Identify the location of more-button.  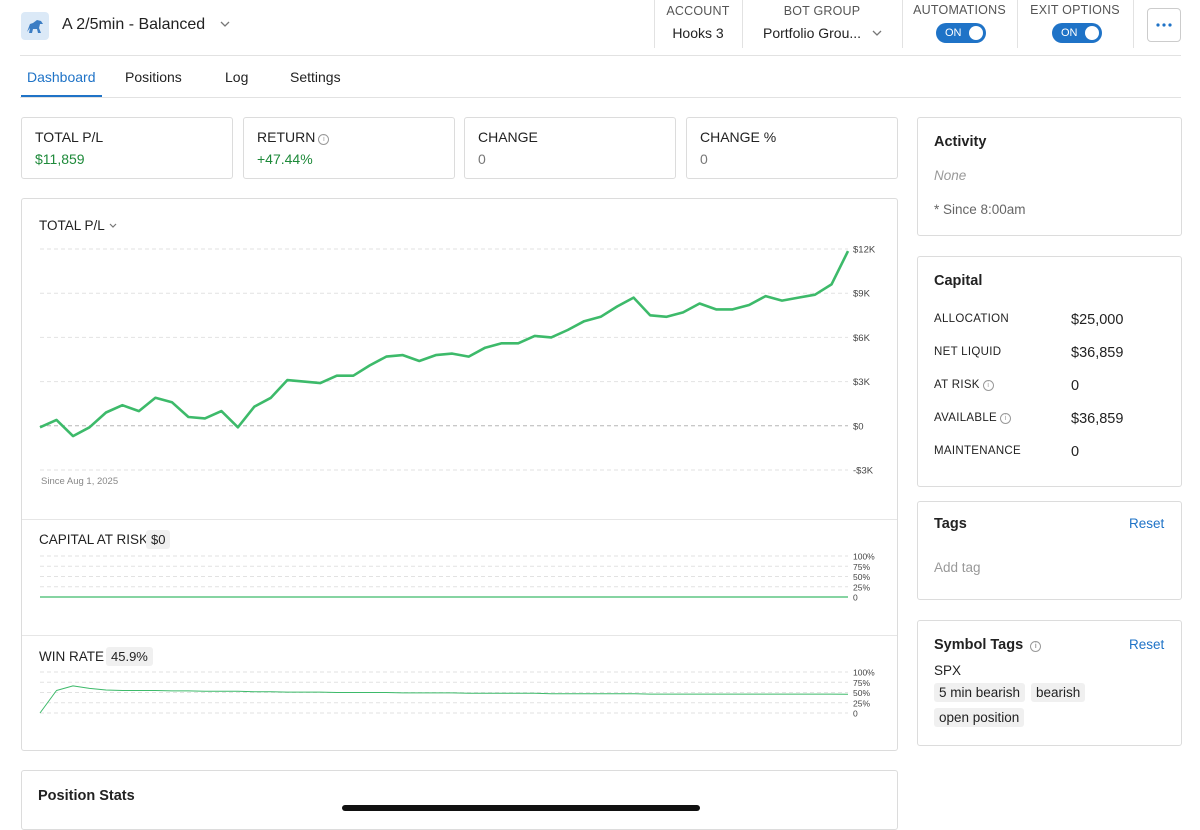
(1164, 25).